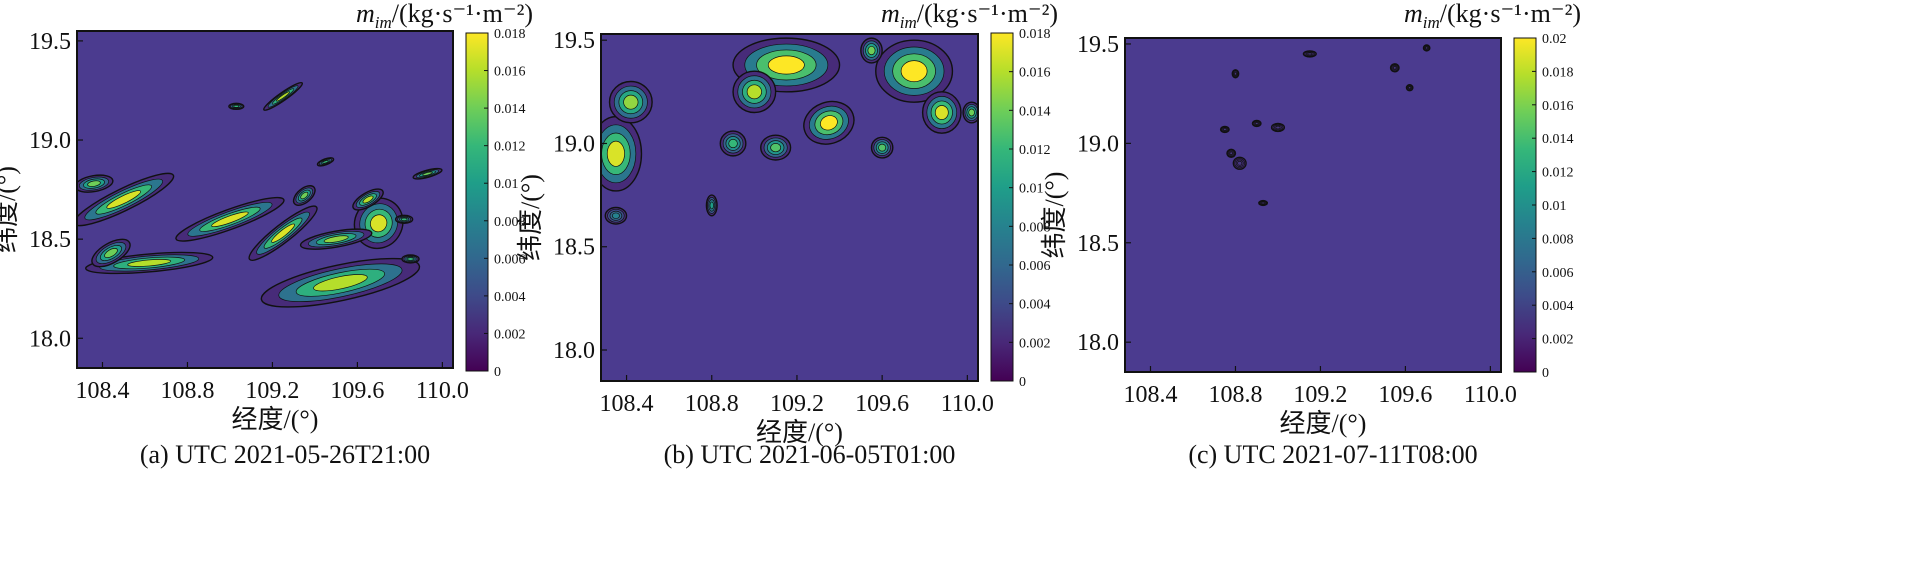 Image resolution: width=1919 pixels, height=570 pixels. Describe the element at coordinates (477, 202) in the screenshot. I see `colorbar` at that location.